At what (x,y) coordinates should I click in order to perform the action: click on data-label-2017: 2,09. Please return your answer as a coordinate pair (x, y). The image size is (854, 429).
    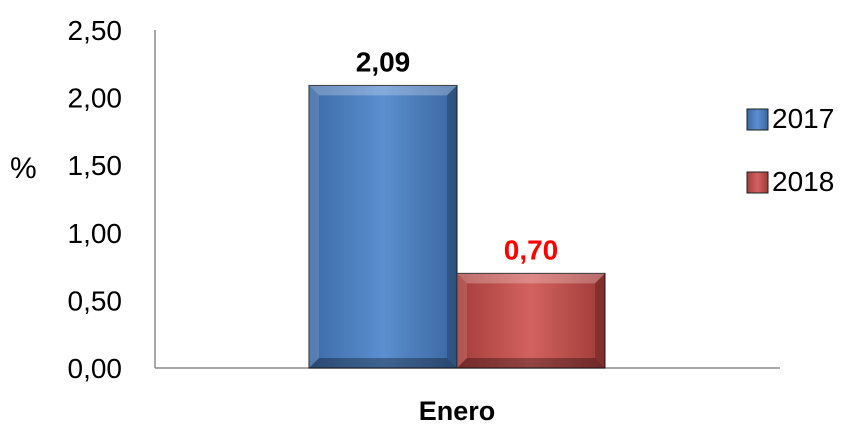
    Looking at the image, I should click on (383, 61).